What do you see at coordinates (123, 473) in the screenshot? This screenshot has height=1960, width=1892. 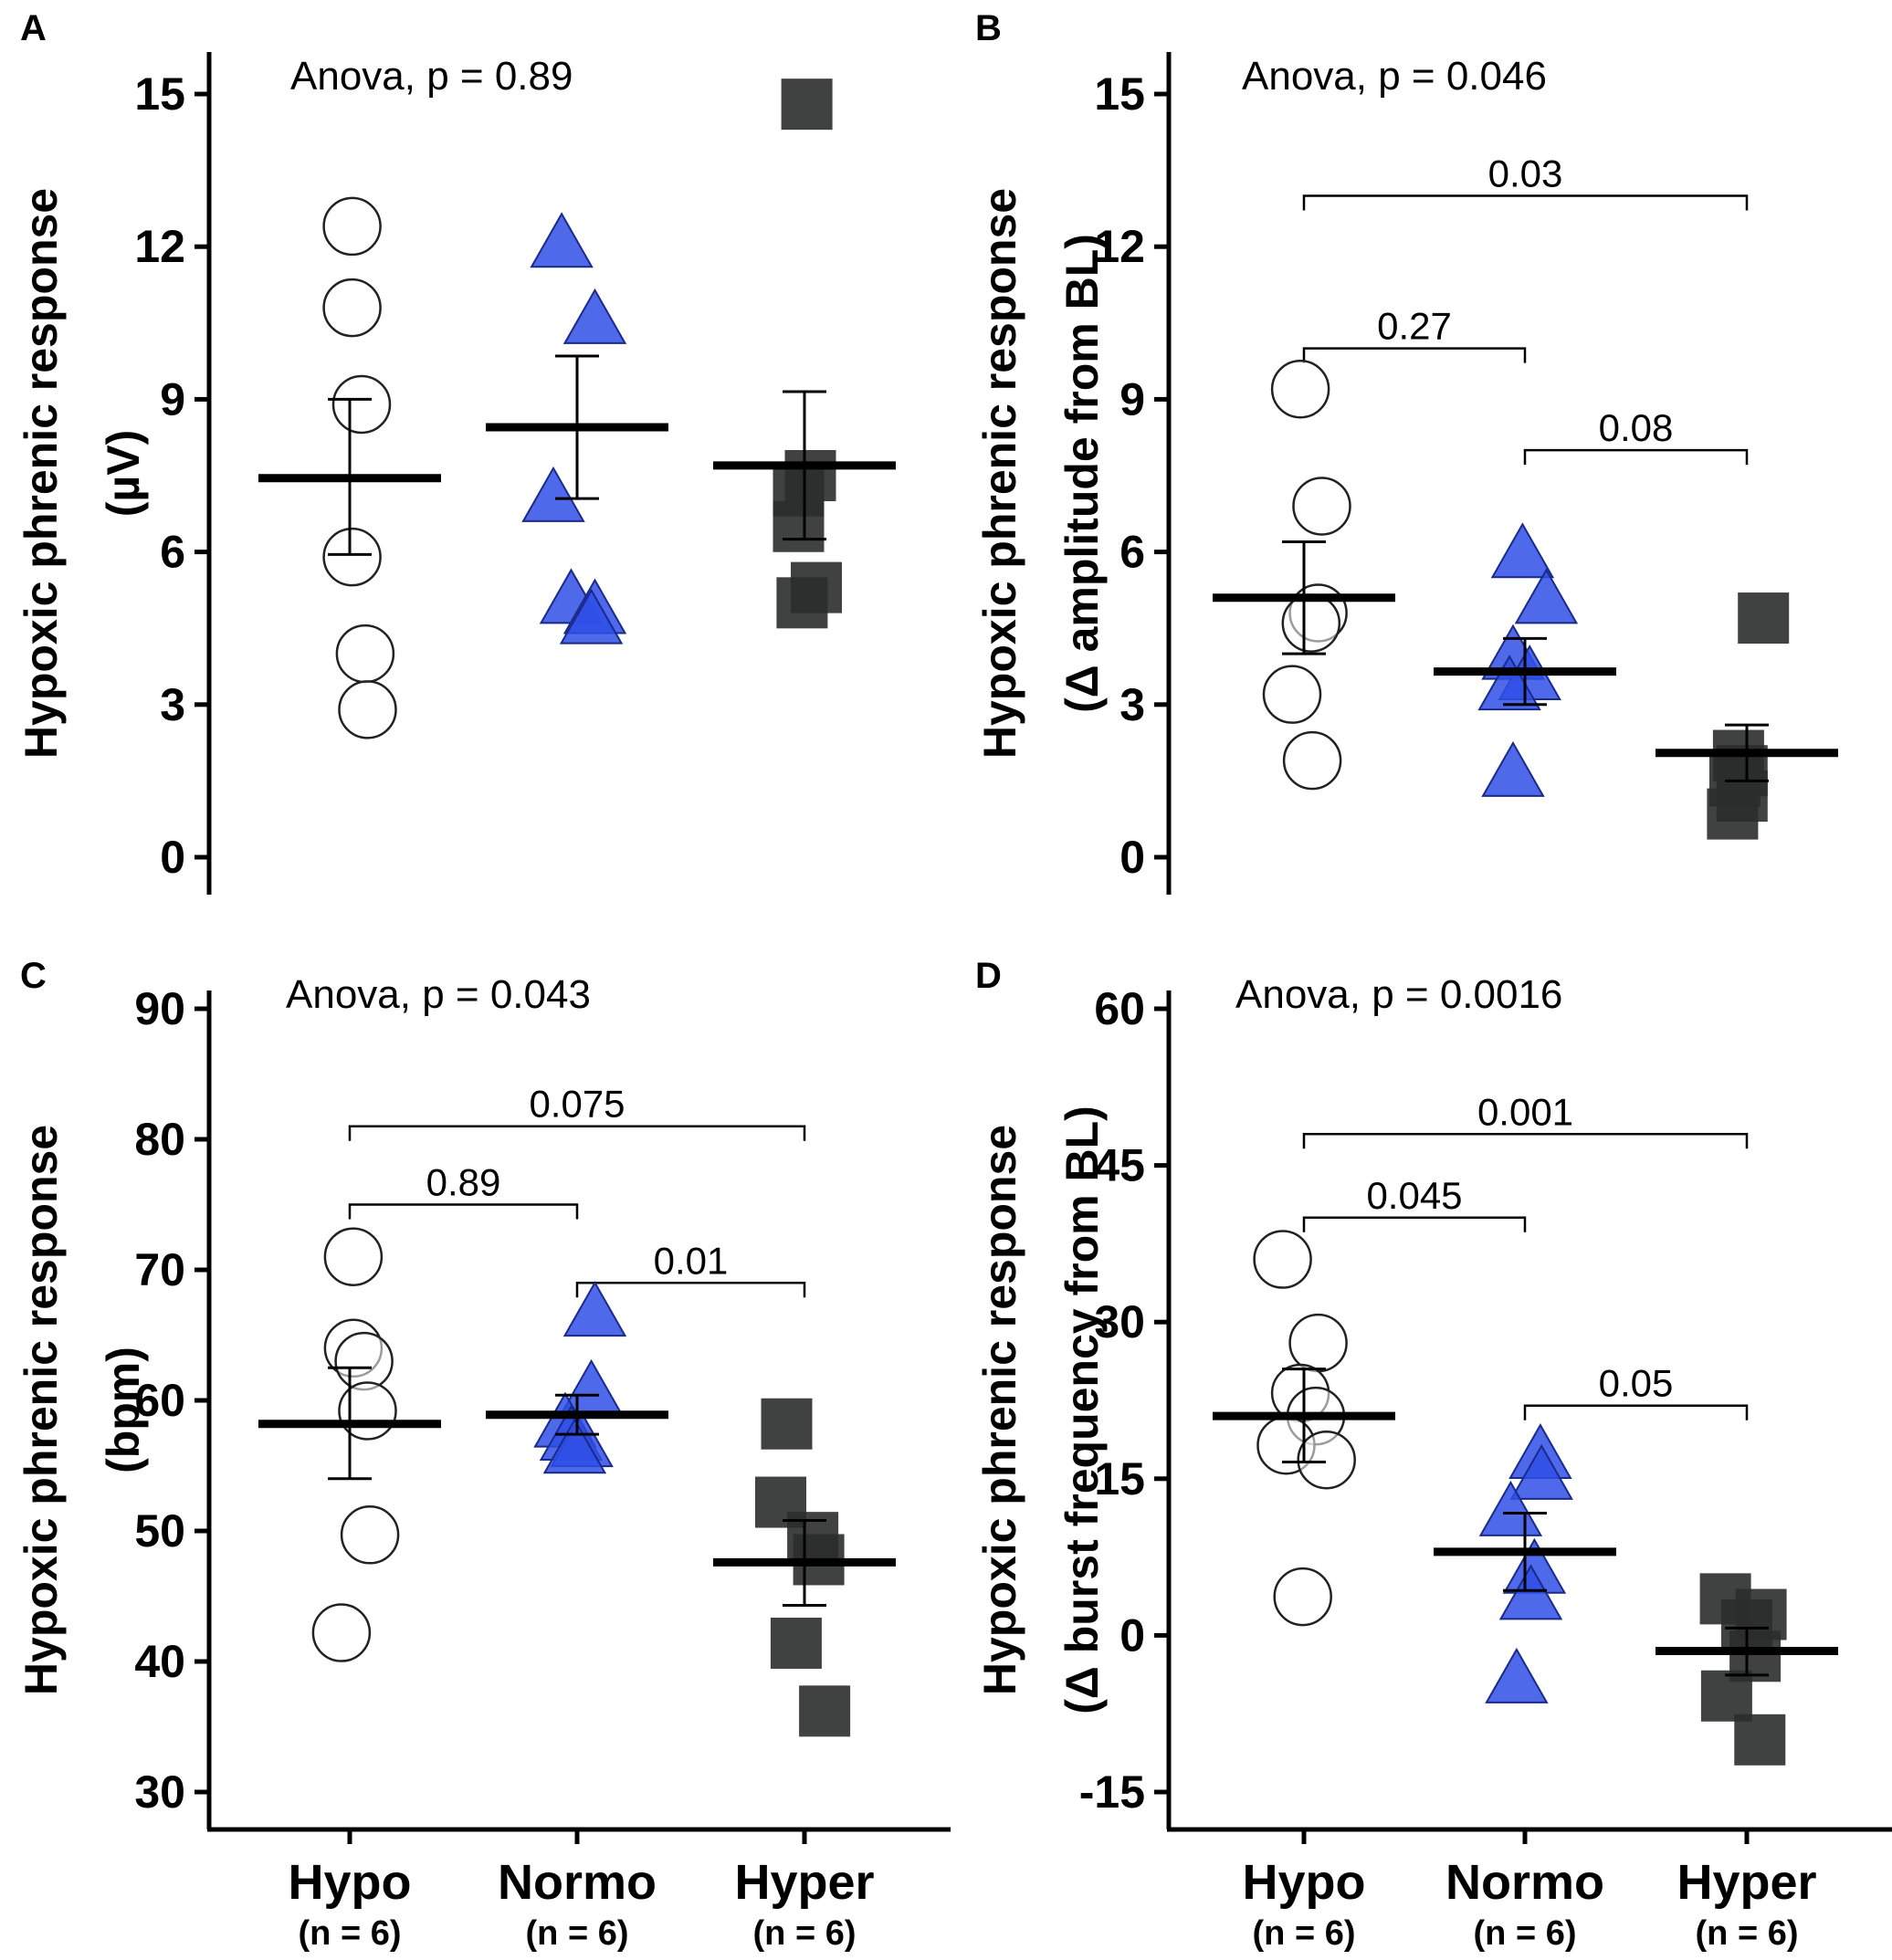 I see `y-axis-label-units: (µV)` at bounding box center [123, 473].